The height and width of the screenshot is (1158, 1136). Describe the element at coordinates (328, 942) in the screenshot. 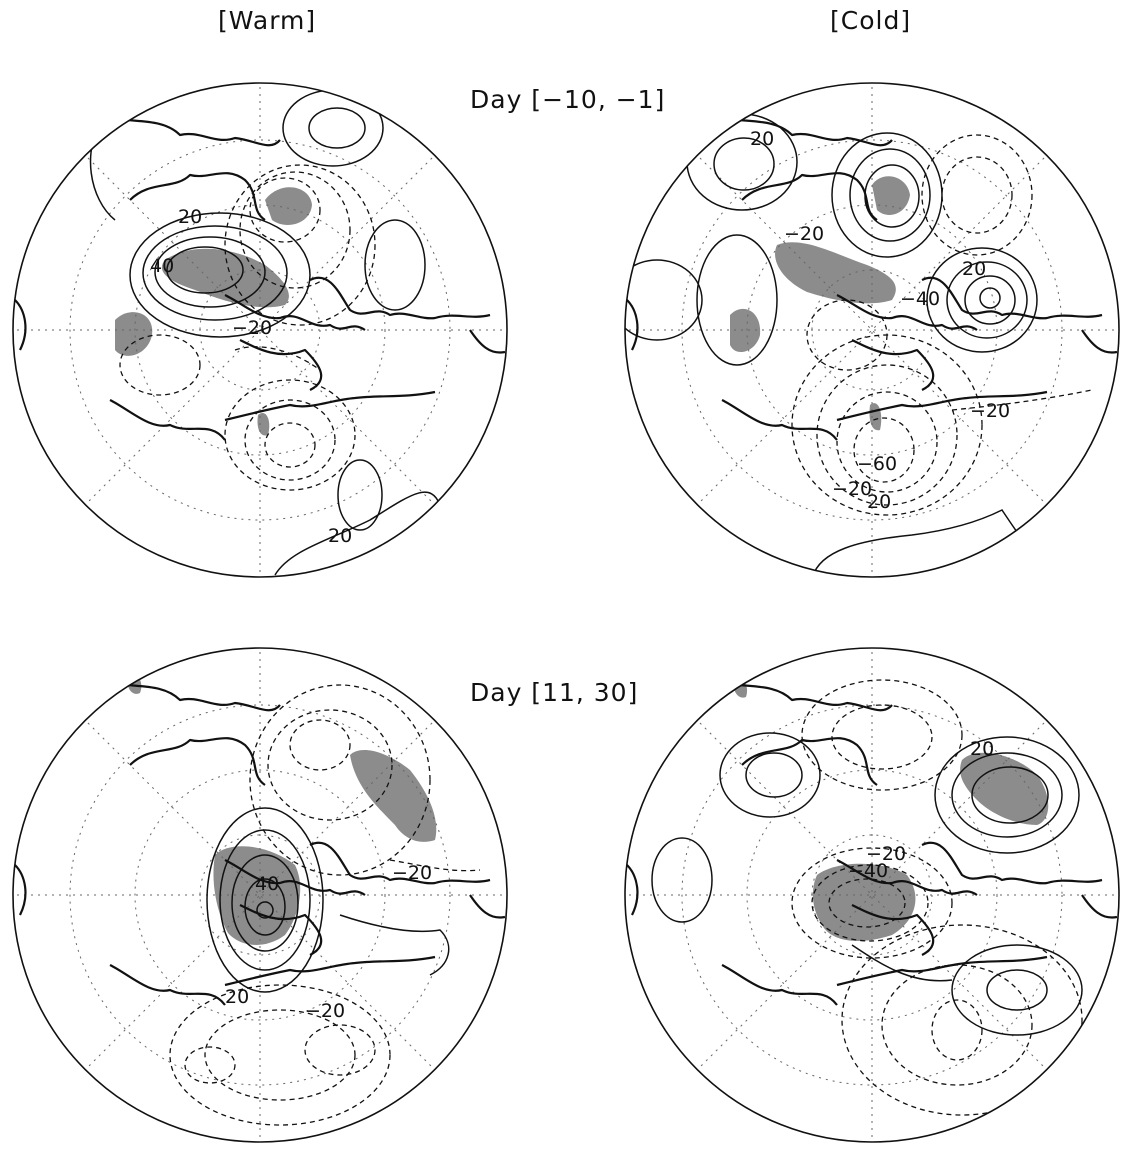

I see `contour-labels: 40 −20 20 −20` at that location.